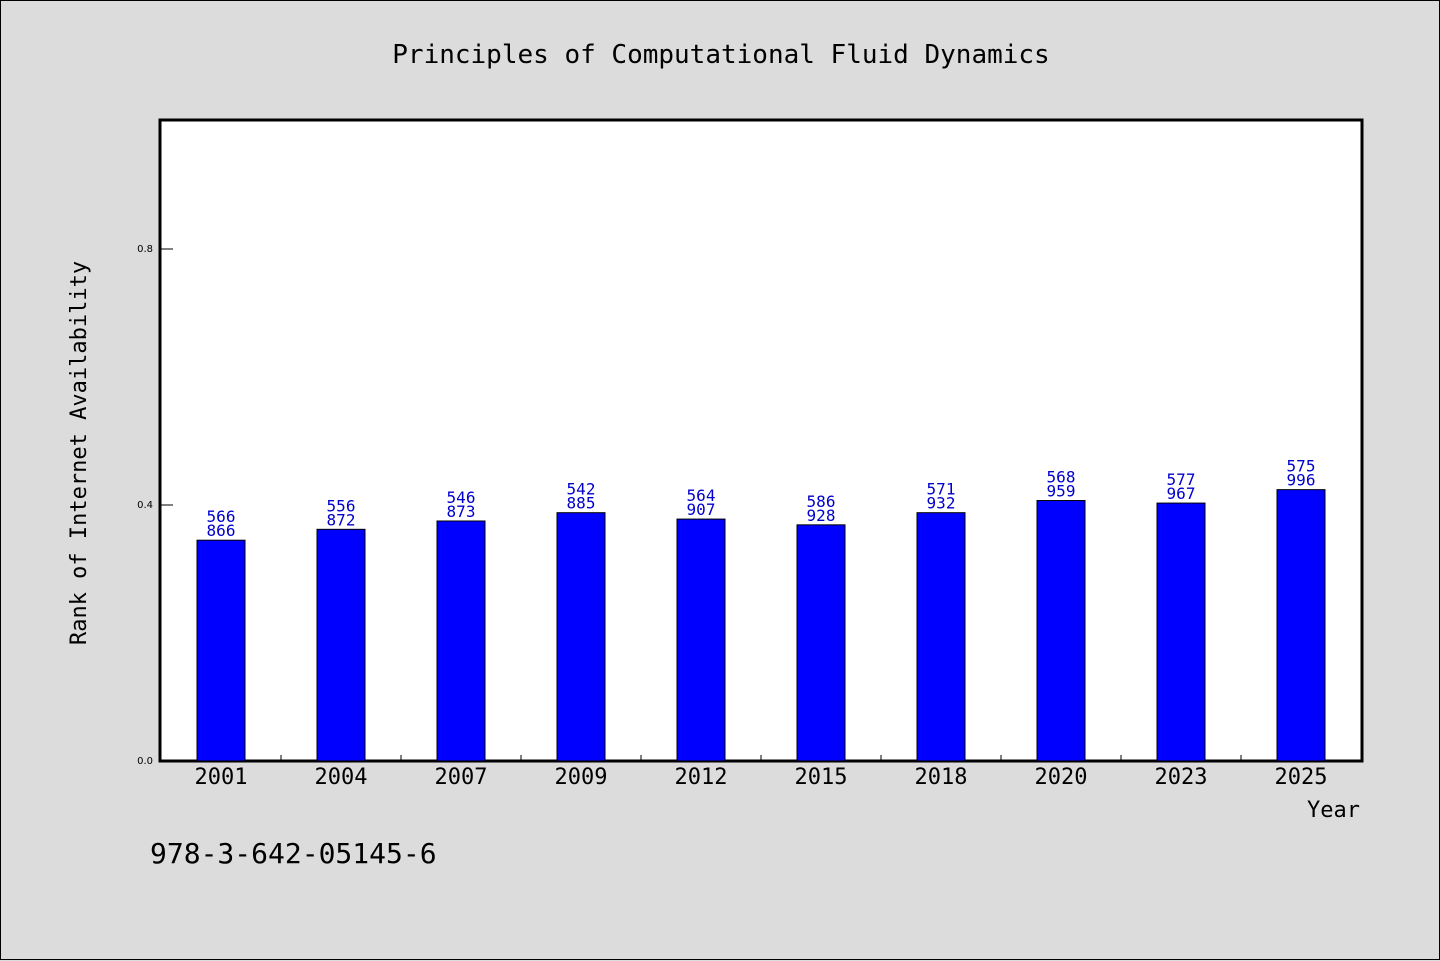 The width and height of the screenshot is (1440, 961). Describe the element at coordinates (79, 453) in the screenshot. I see `y-axis-label: Rank of Internet Availability` at that location.